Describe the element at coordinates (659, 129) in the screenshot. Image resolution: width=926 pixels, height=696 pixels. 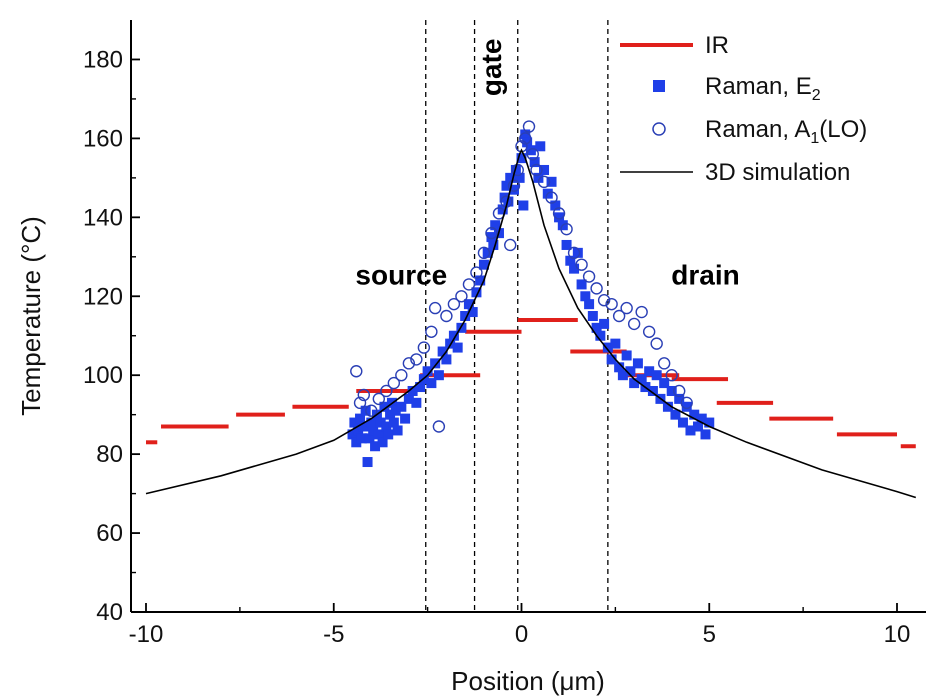
I see `legend-raman-a1-swatch` at that location.